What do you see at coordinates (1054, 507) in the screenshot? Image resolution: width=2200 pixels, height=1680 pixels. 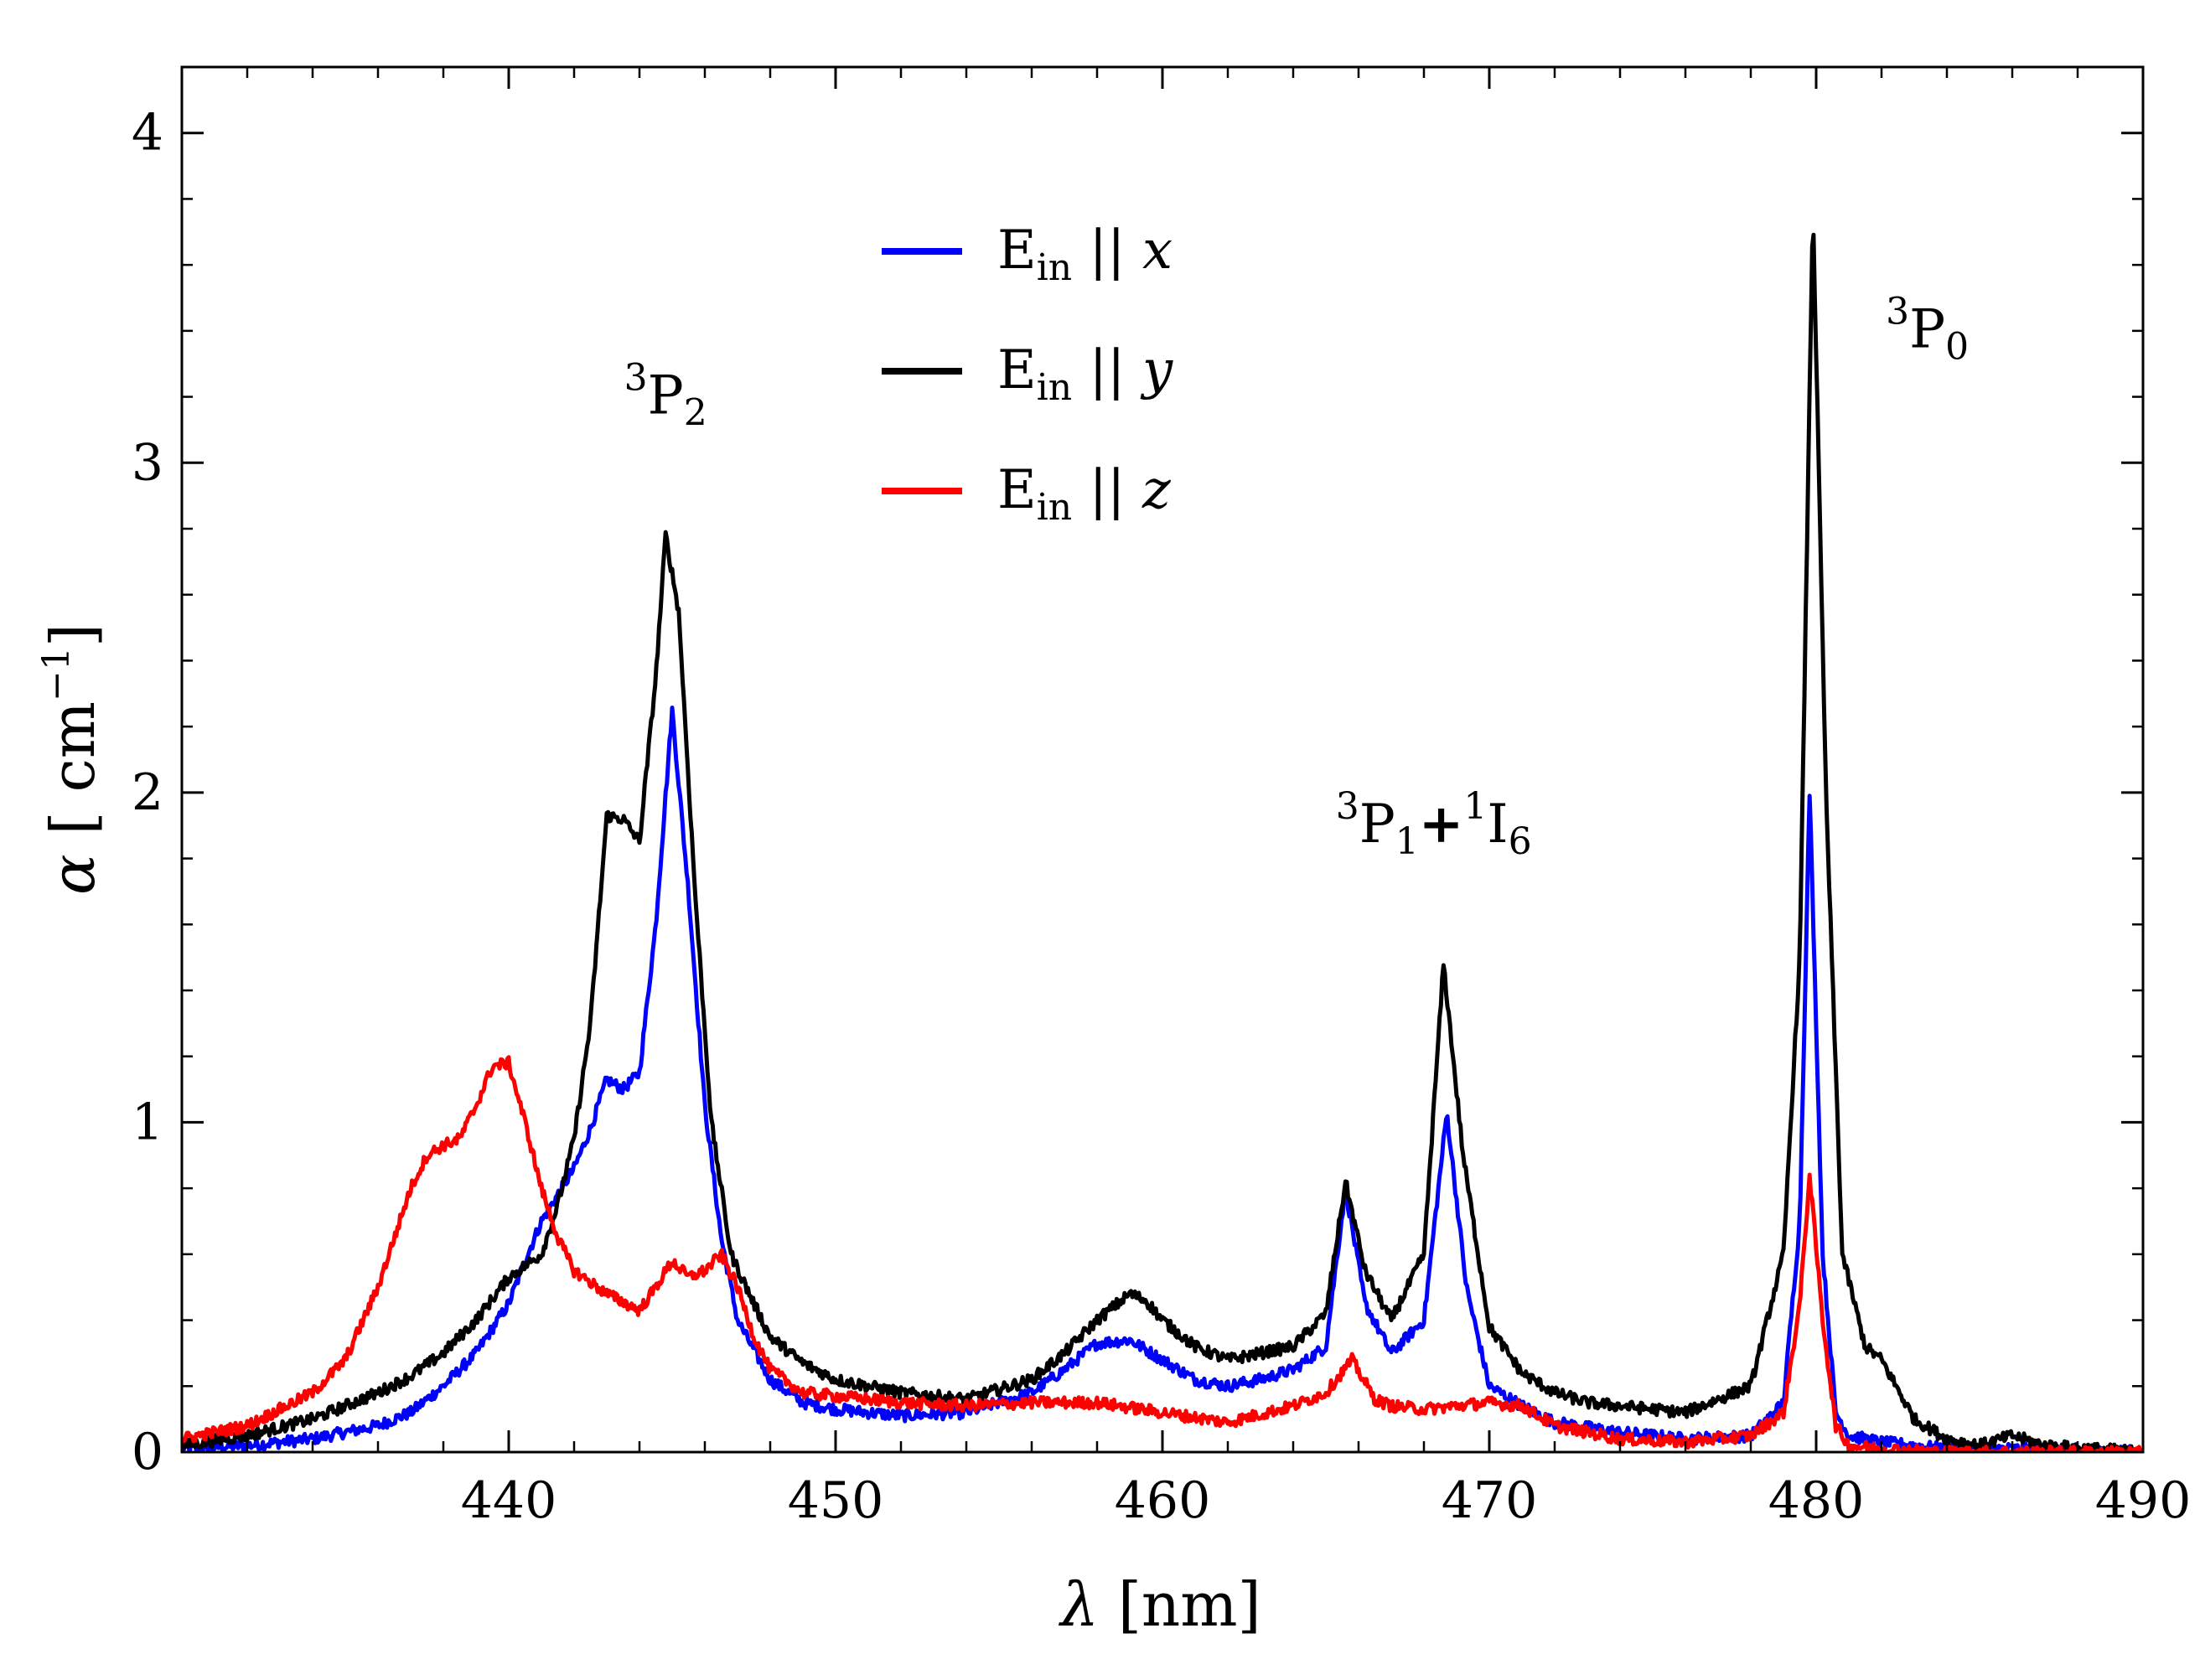 I see `legend-z-sub: in` at bounding box center [1054, 507].